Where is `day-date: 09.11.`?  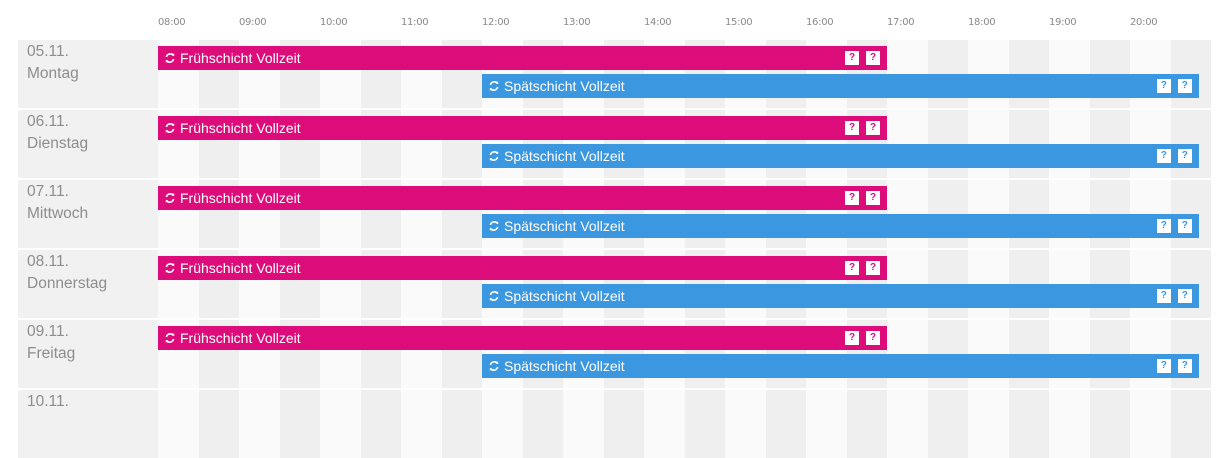 day-date: 09.11. is located at coordinates (48, 331).